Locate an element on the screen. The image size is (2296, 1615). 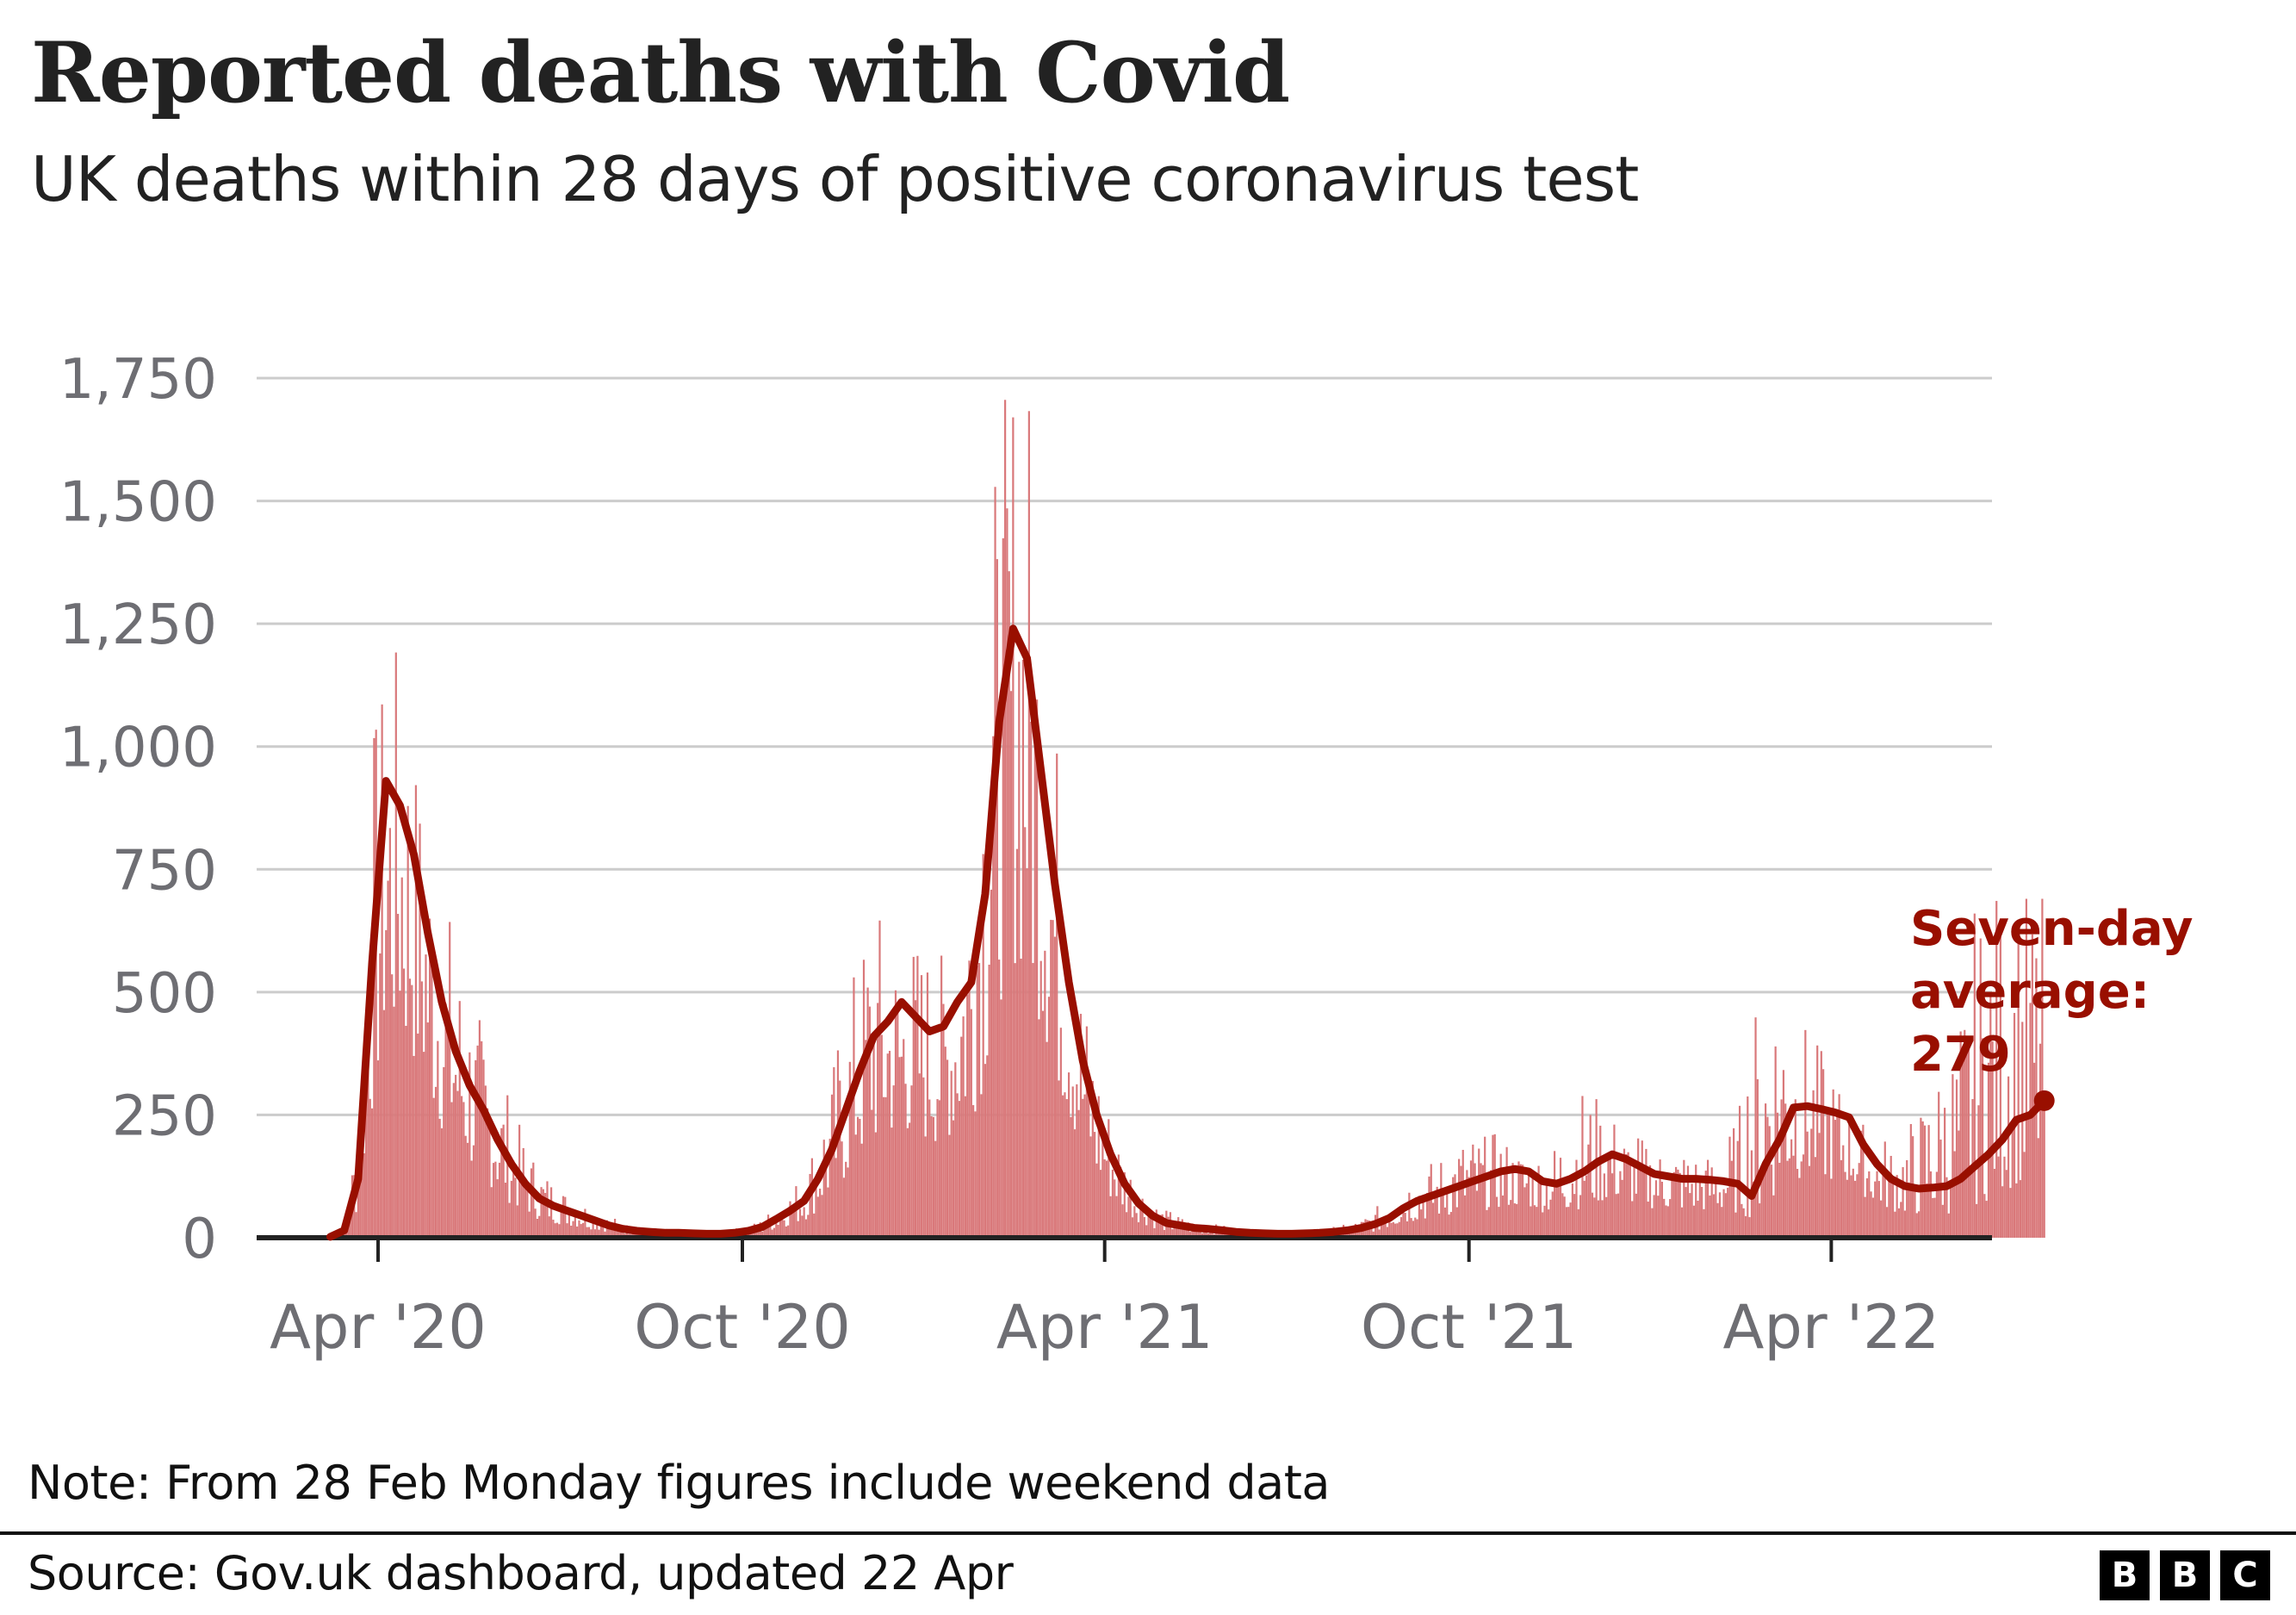
y-tick-label: 1,750 is located at coordinates (138, 380).